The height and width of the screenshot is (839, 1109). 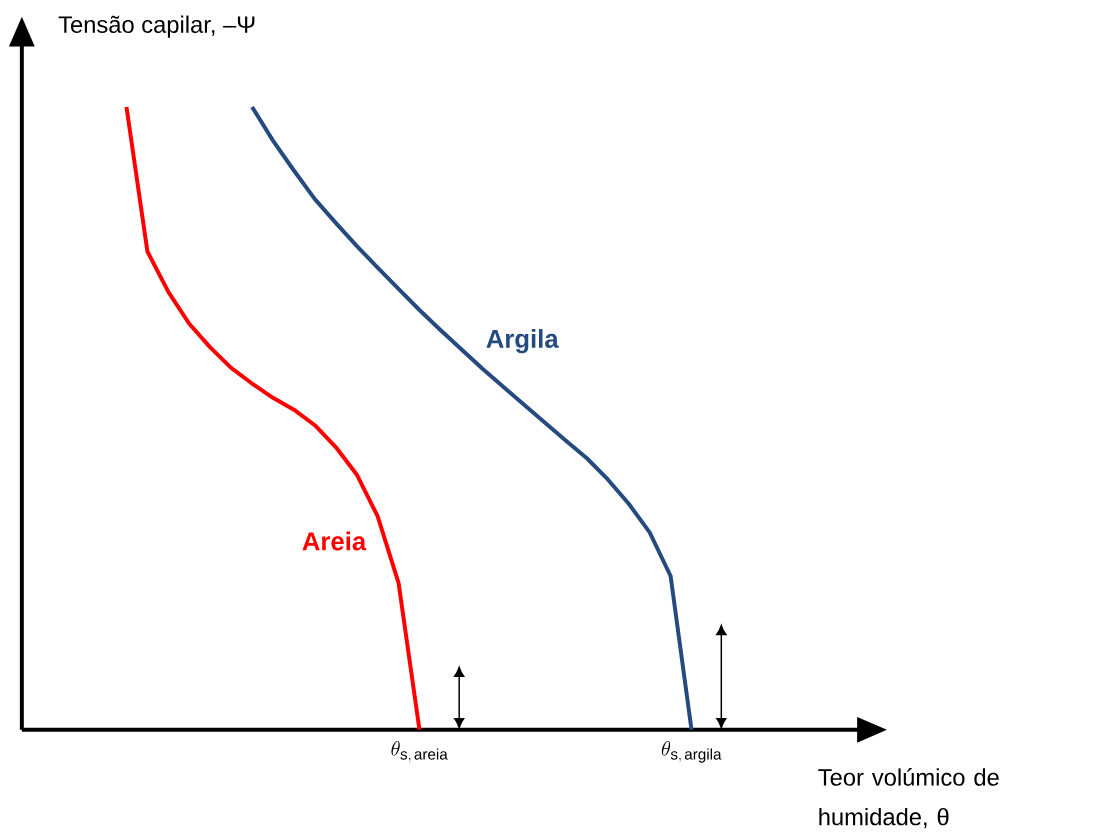 What do you see at coordinates (419, 752) in the screenshot?
I see `text: $\theta_{\mathrm{s,\,areia}}$` at bounding box center [419, 752].